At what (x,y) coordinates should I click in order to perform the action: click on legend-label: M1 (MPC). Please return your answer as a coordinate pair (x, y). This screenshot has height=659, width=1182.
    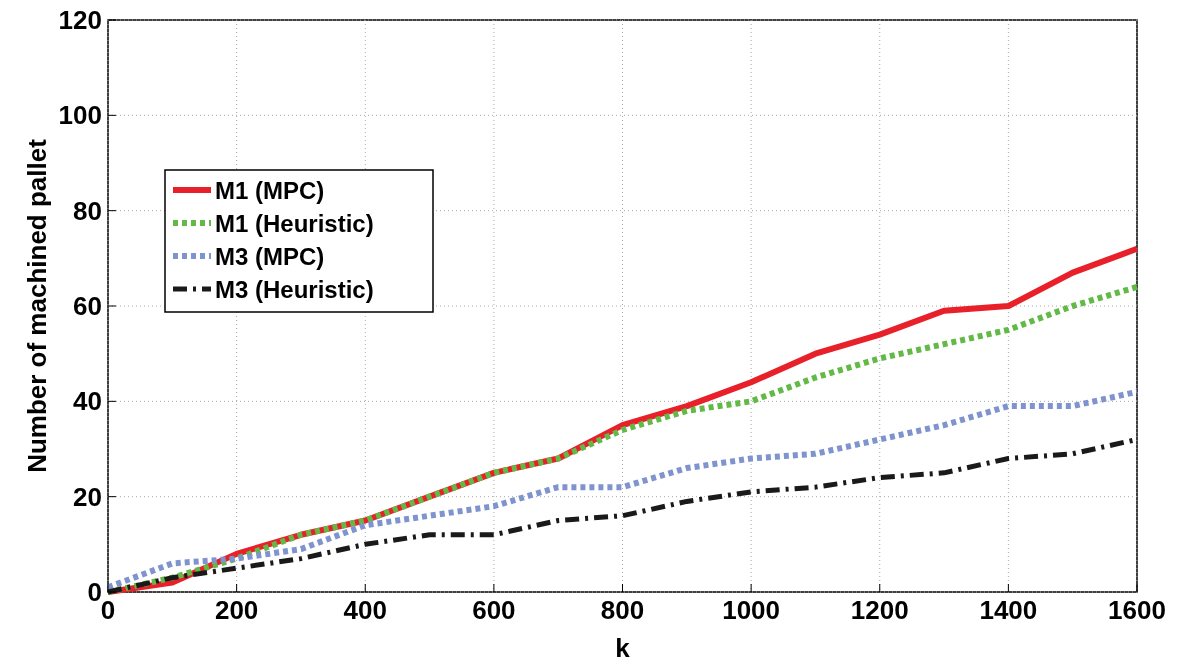
    Looking at the image, I should click on (270, 190).